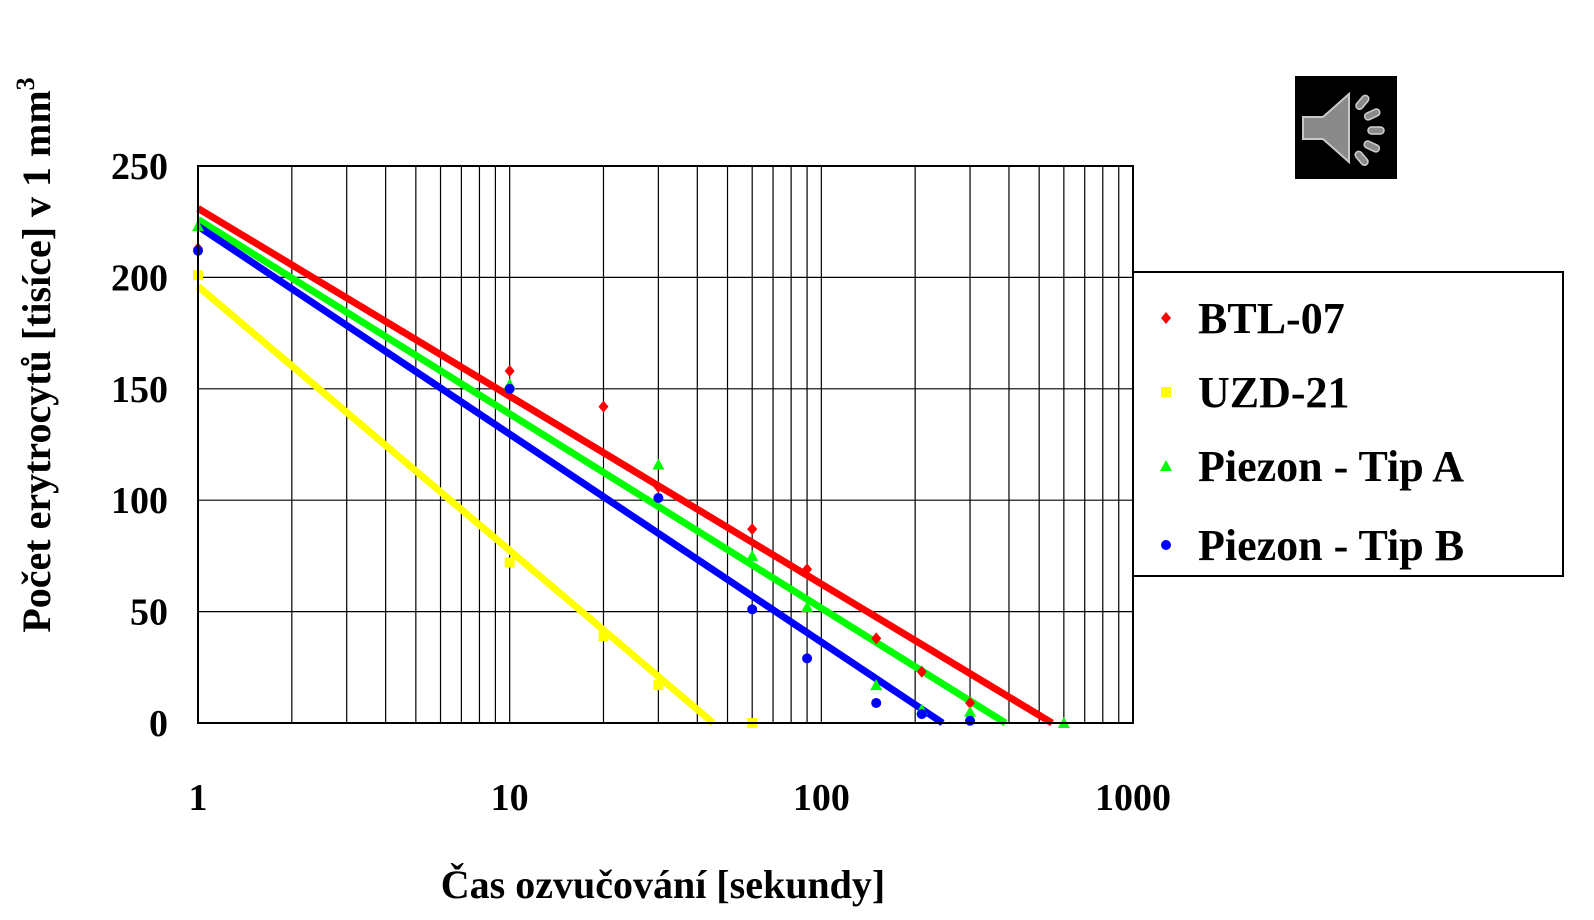 The height and width of the screenshot is (920, 1594). Describe the element at coordinates (821, 798) in the screenshot. I see `x-tick-label: 100` at that location.